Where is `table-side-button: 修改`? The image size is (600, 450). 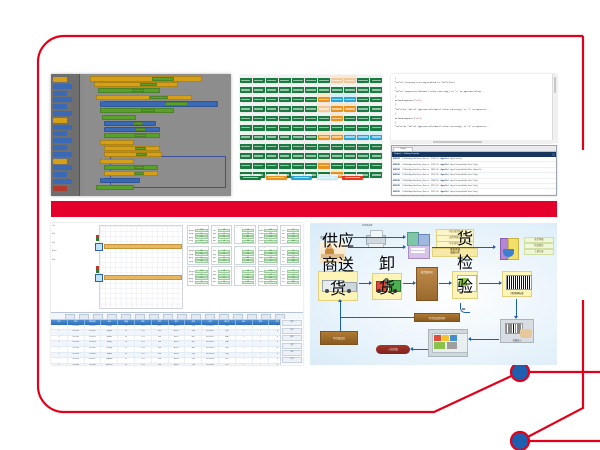
table-side-button: 修改 is located at coordinates (292, 330).